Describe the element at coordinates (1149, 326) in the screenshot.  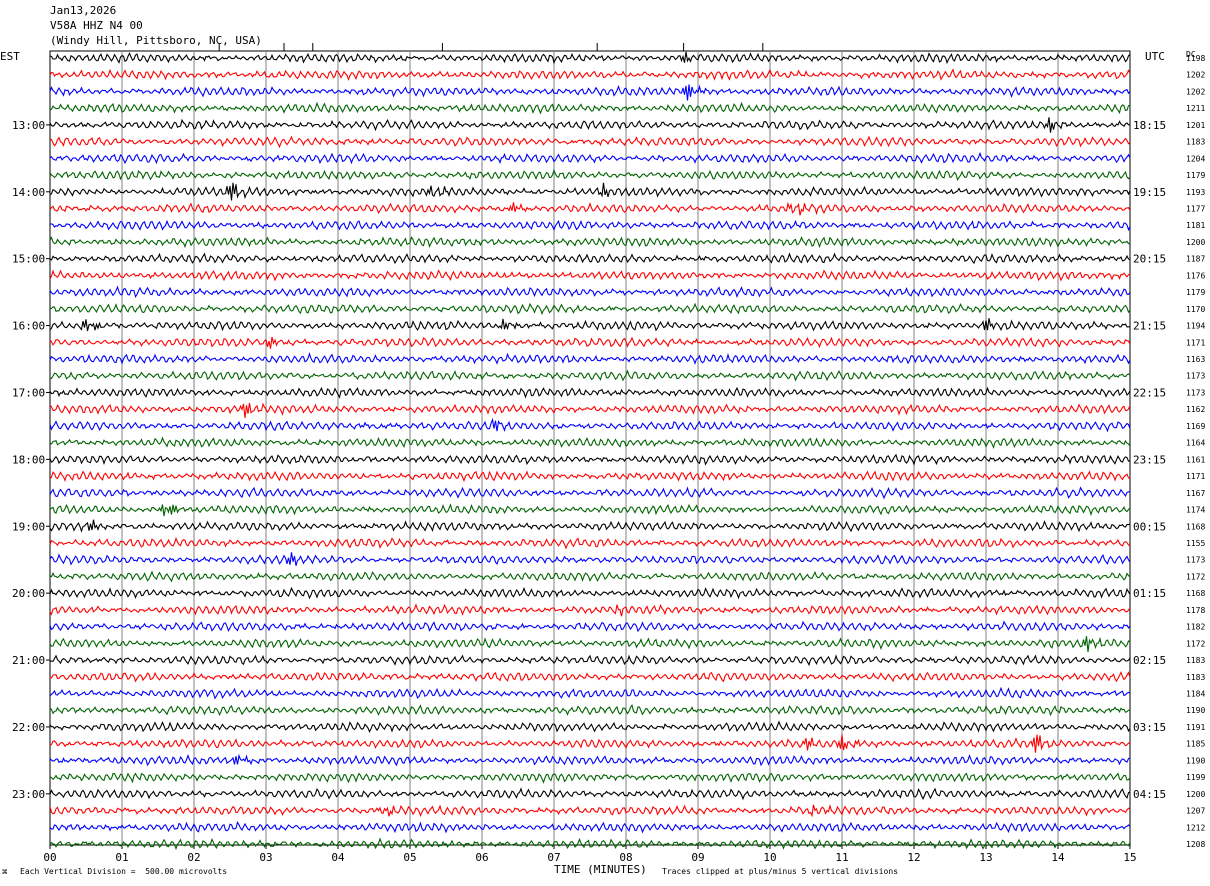
I see `right-hour-label: 21:15` at that location.